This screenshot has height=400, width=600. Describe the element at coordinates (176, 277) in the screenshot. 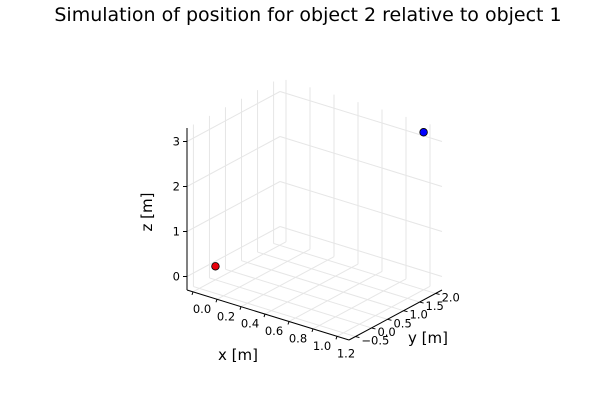

I see `z-tick-label: 0` at that location.